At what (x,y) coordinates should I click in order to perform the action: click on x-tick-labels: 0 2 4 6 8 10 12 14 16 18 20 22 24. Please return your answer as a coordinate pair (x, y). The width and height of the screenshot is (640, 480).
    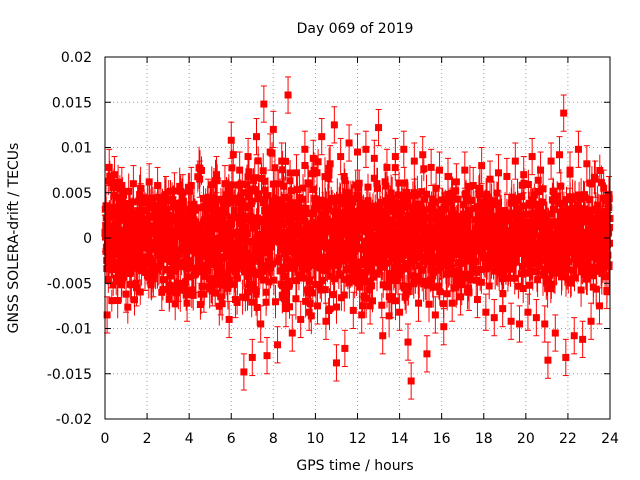
    Looking at the image, I should click on (360, 439).